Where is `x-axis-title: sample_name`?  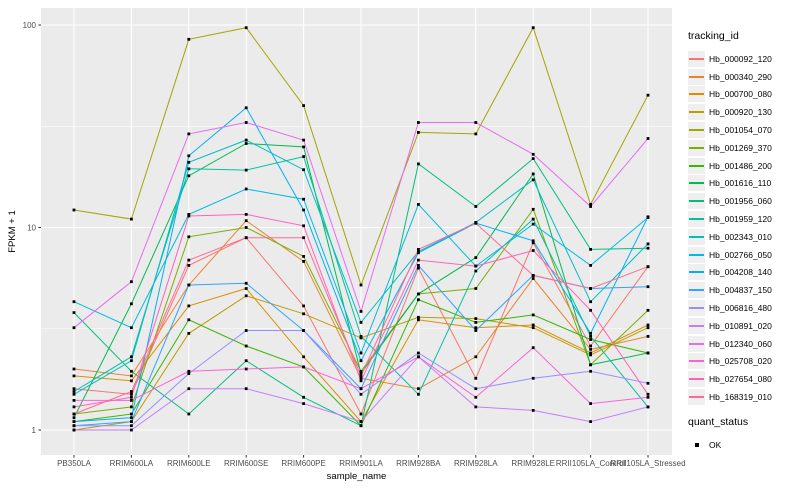 x-axis-title: sample_name is located at coordinates (357, 476).